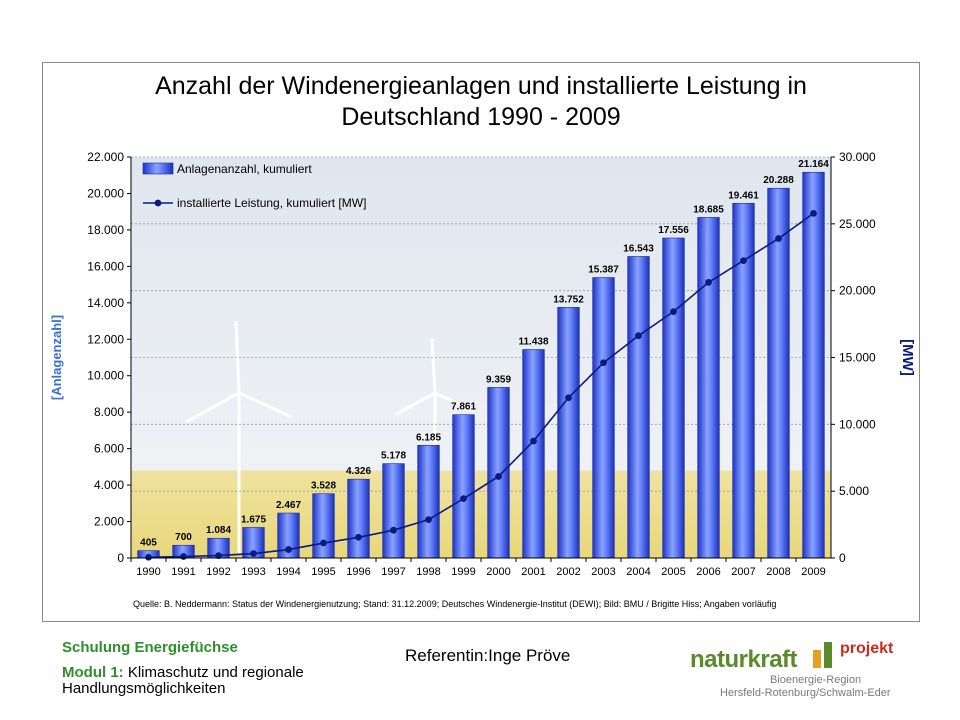 This screenshot has height=720, width=960. I want to click on x-tick-label: 1995, so click(323, 572).